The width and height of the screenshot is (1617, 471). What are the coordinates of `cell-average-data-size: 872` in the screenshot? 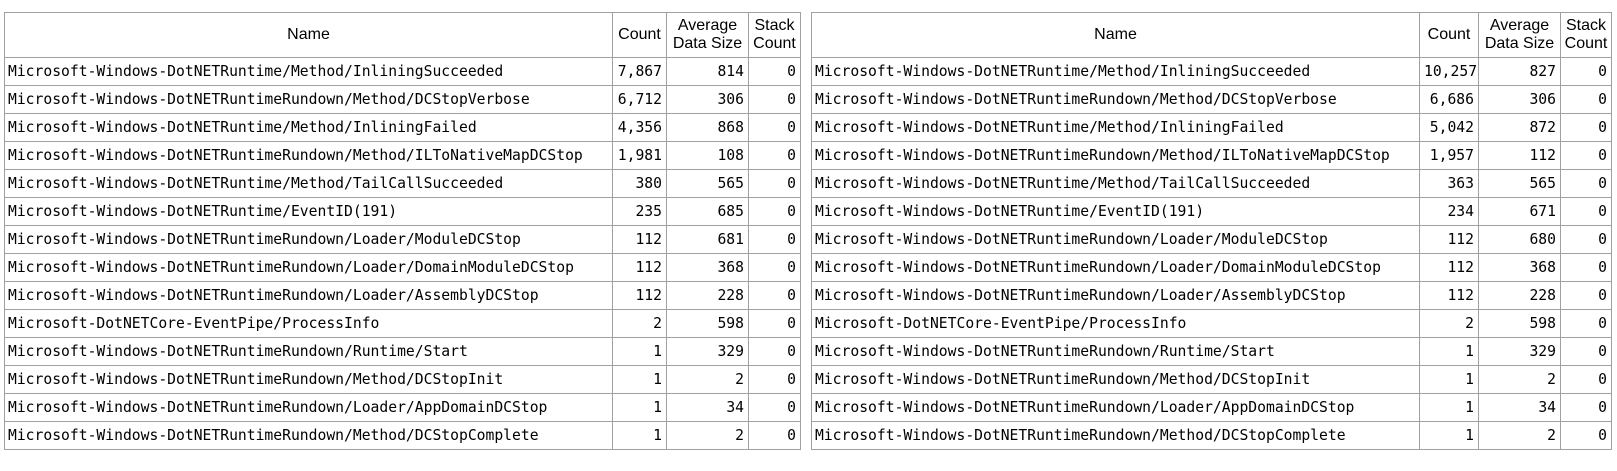 It's located at (1519, 127).